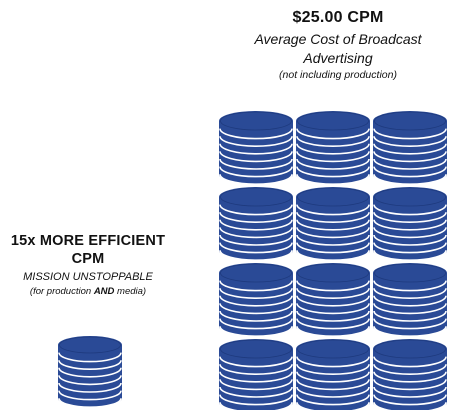  Describe the element at coordinates (61, 291) in the screenshot. I see `mission-note-prefix: (for production` at that location.